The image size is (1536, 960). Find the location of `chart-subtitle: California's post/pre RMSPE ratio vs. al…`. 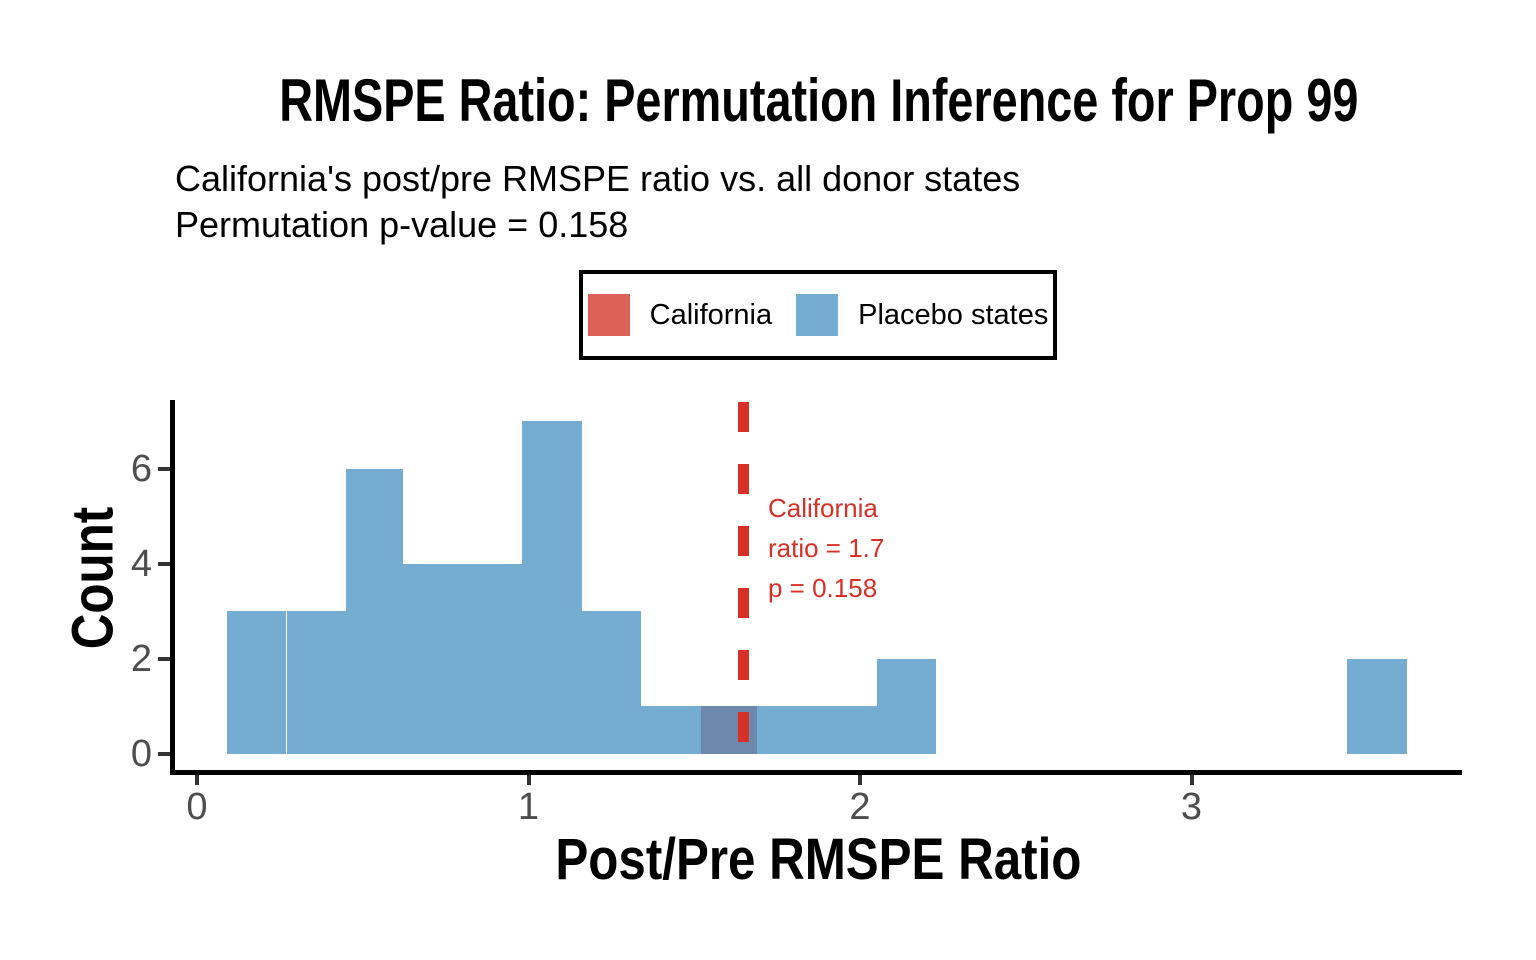

chart-subtitle: California's post/pre RMSPE ratio vs. al… is located at coordinates (597, 202).